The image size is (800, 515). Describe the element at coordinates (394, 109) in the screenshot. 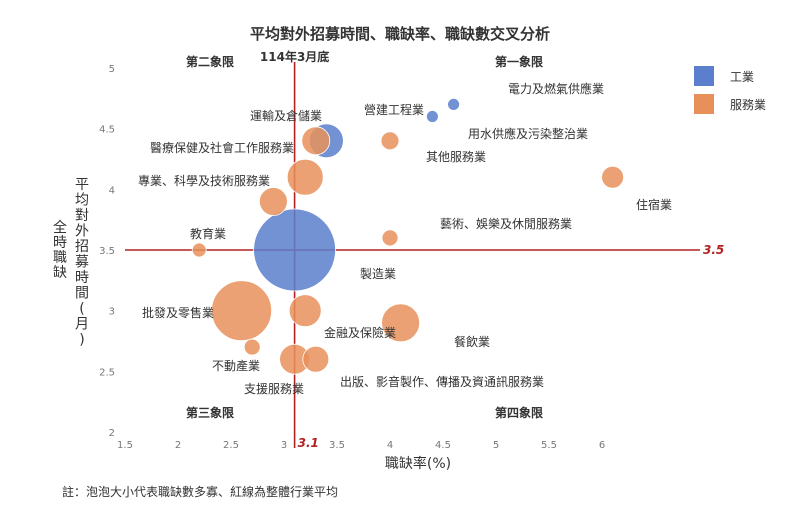

I see `bubble-label: 營建工程業` at that location.